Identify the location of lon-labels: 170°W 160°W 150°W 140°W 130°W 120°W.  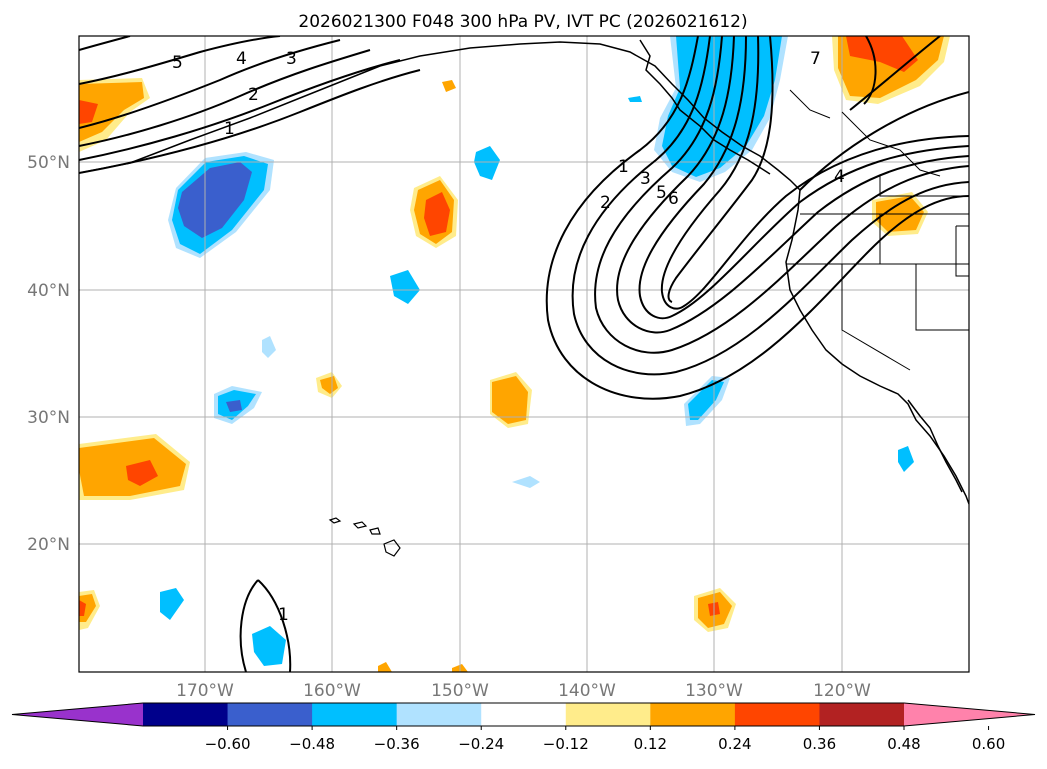
(523, 691).